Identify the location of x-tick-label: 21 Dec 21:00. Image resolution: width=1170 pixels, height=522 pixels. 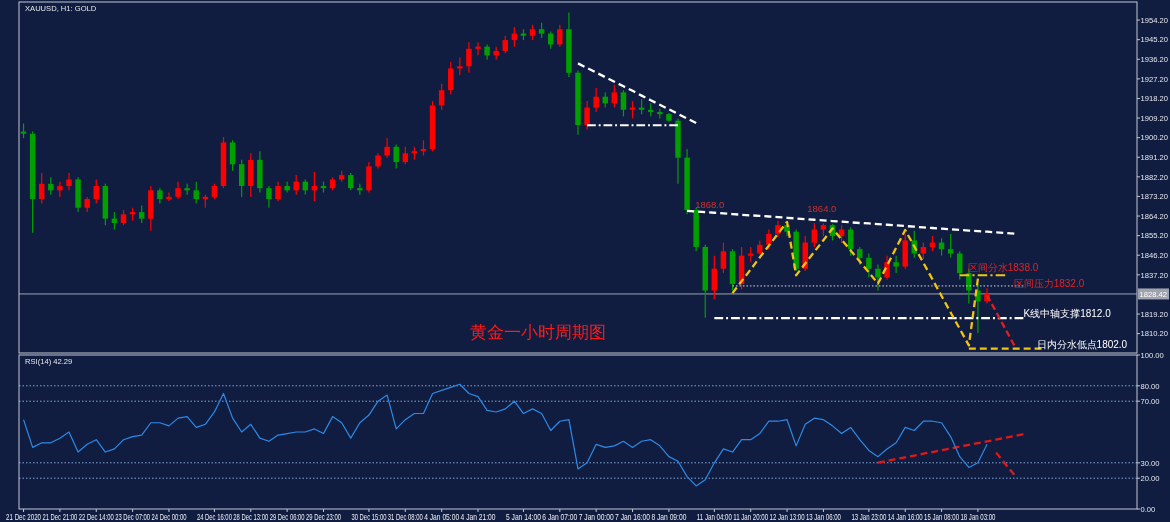
(60, 517).